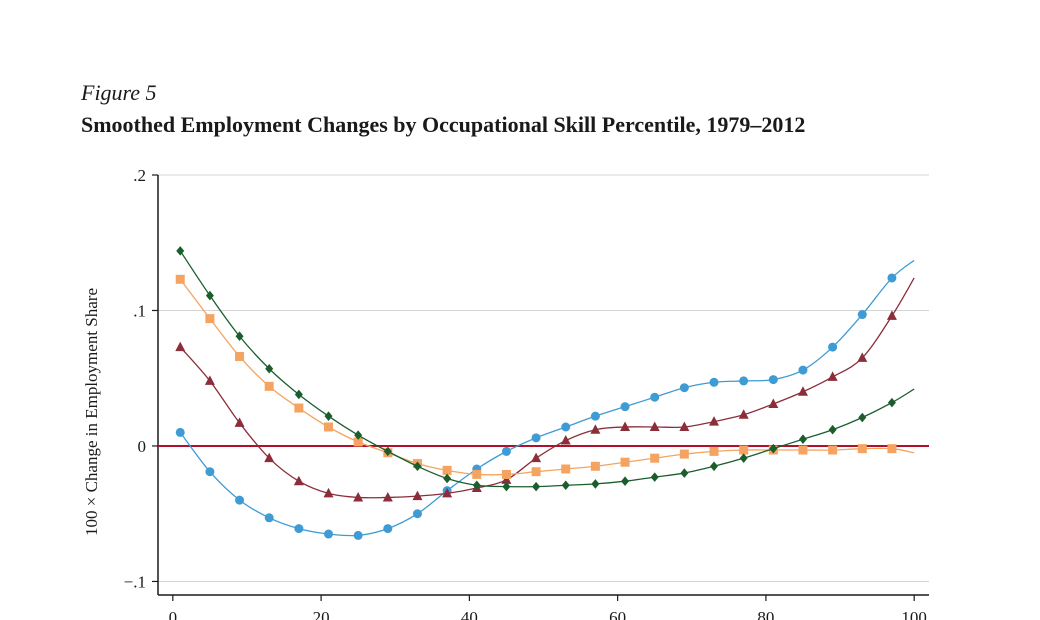  Describe the element at coordinates (321, 614) in the screenshot. I see `x-tick-label: 20` at that location.